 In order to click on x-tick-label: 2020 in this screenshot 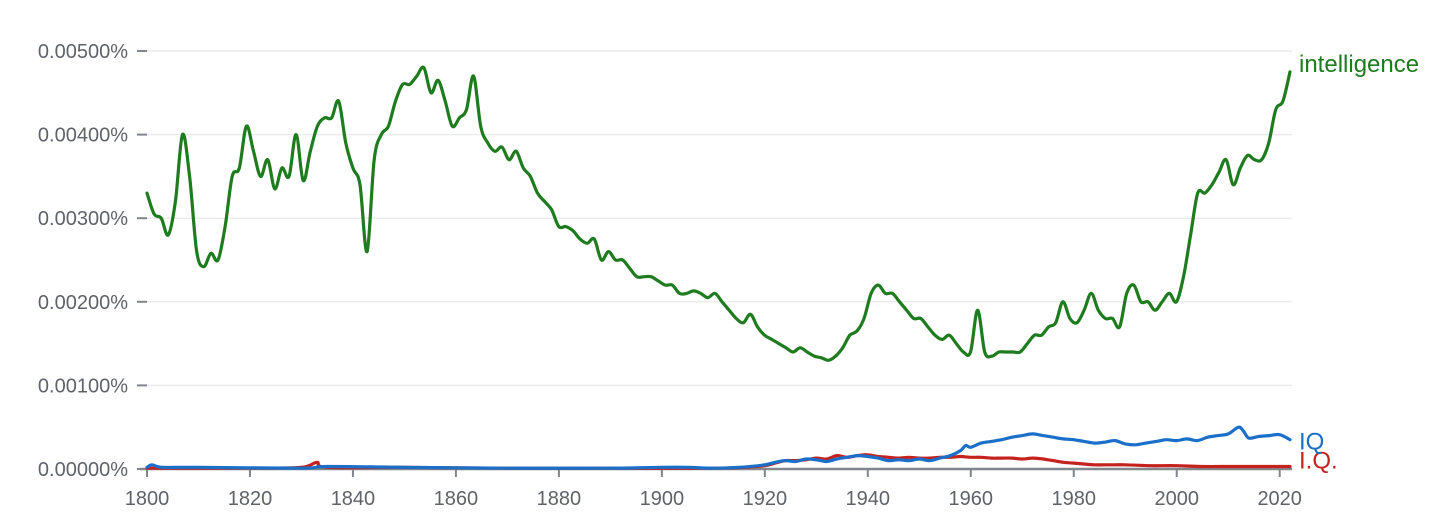, I will do `click(1279, 499)`.